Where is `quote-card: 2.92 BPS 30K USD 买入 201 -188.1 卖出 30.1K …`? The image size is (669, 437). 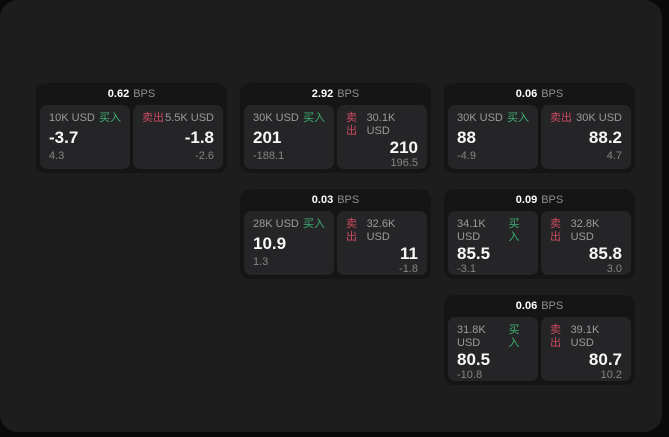 quote-card: 2.92 BPS 30K USD 买入 201 -188.1 卖出 30.1K … is located at coordinates (335, 128).